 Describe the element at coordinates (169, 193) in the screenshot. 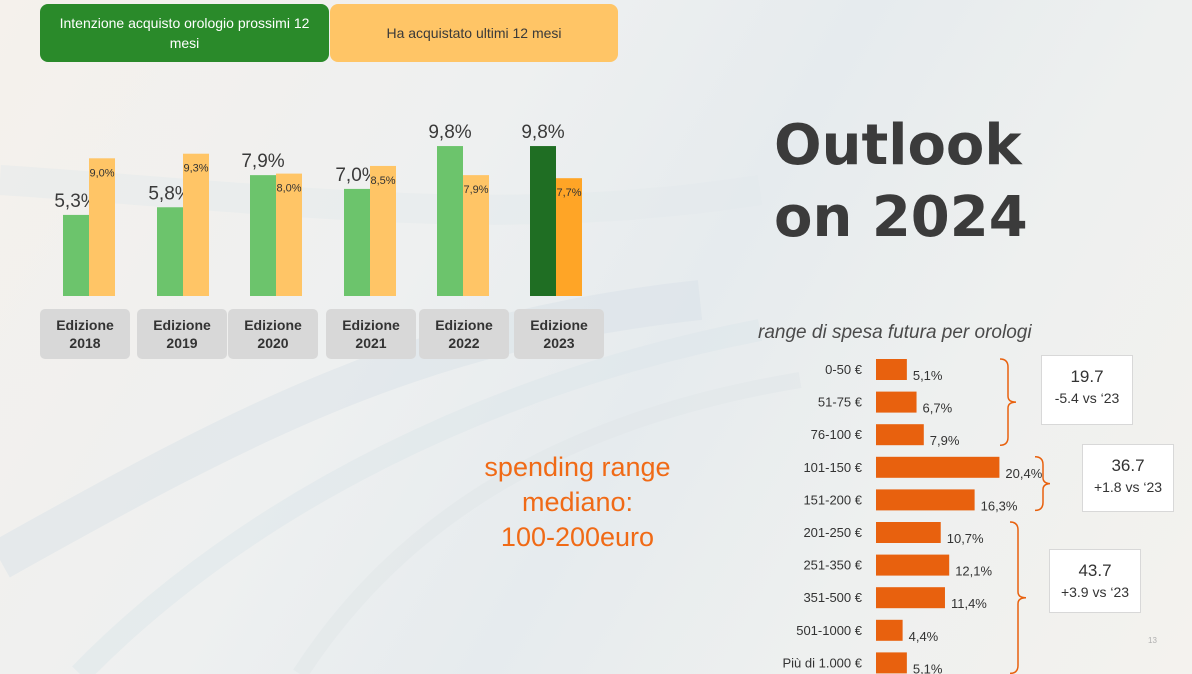

I see `intention-bar-label: 5,8%` at that location.